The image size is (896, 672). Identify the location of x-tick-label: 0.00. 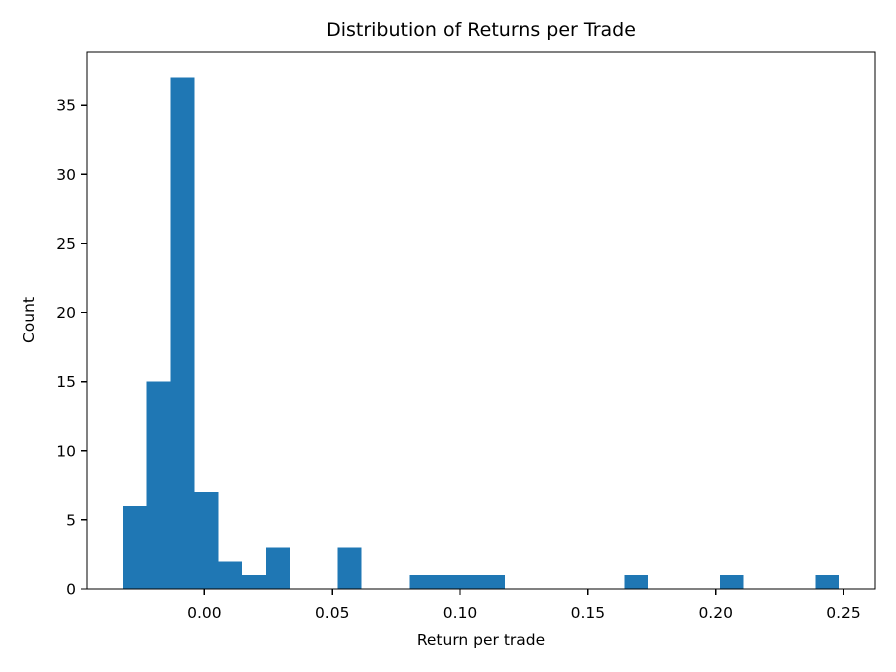
(204, 613).